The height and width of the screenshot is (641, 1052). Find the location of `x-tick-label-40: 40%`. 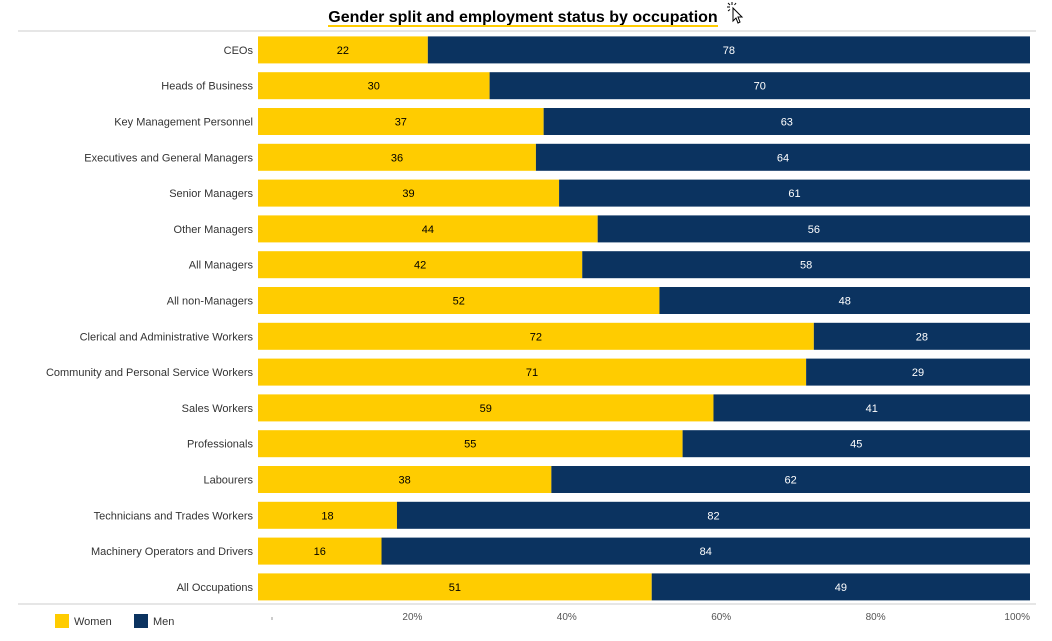

x-tick-label-40: 40% is located at coordinates (567, 617).